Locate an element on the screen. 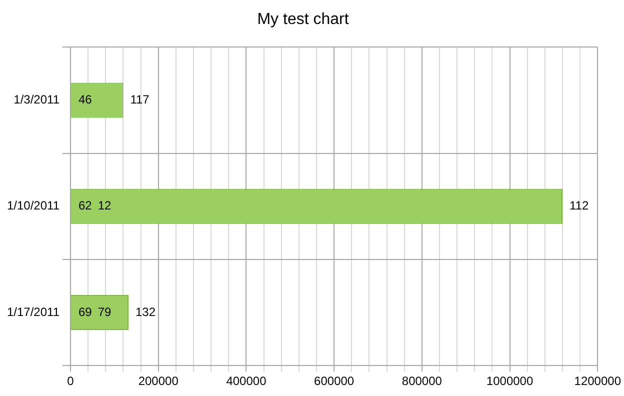 This screenshot has height=396, width=624. annotation: 69 is located at coordinates (85, 311).